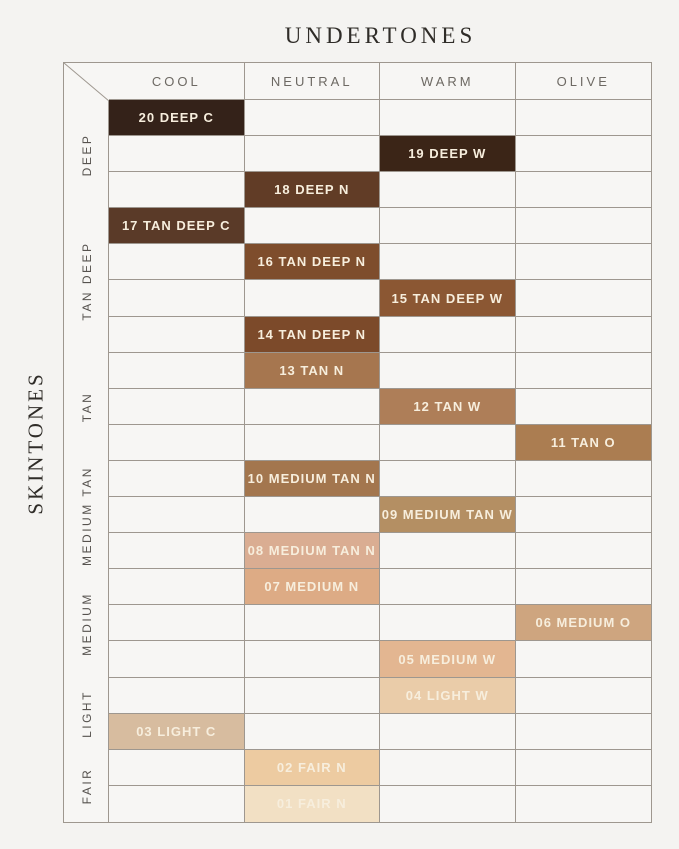  I want to click on column-header-warm: WARM, so click(448, 81).